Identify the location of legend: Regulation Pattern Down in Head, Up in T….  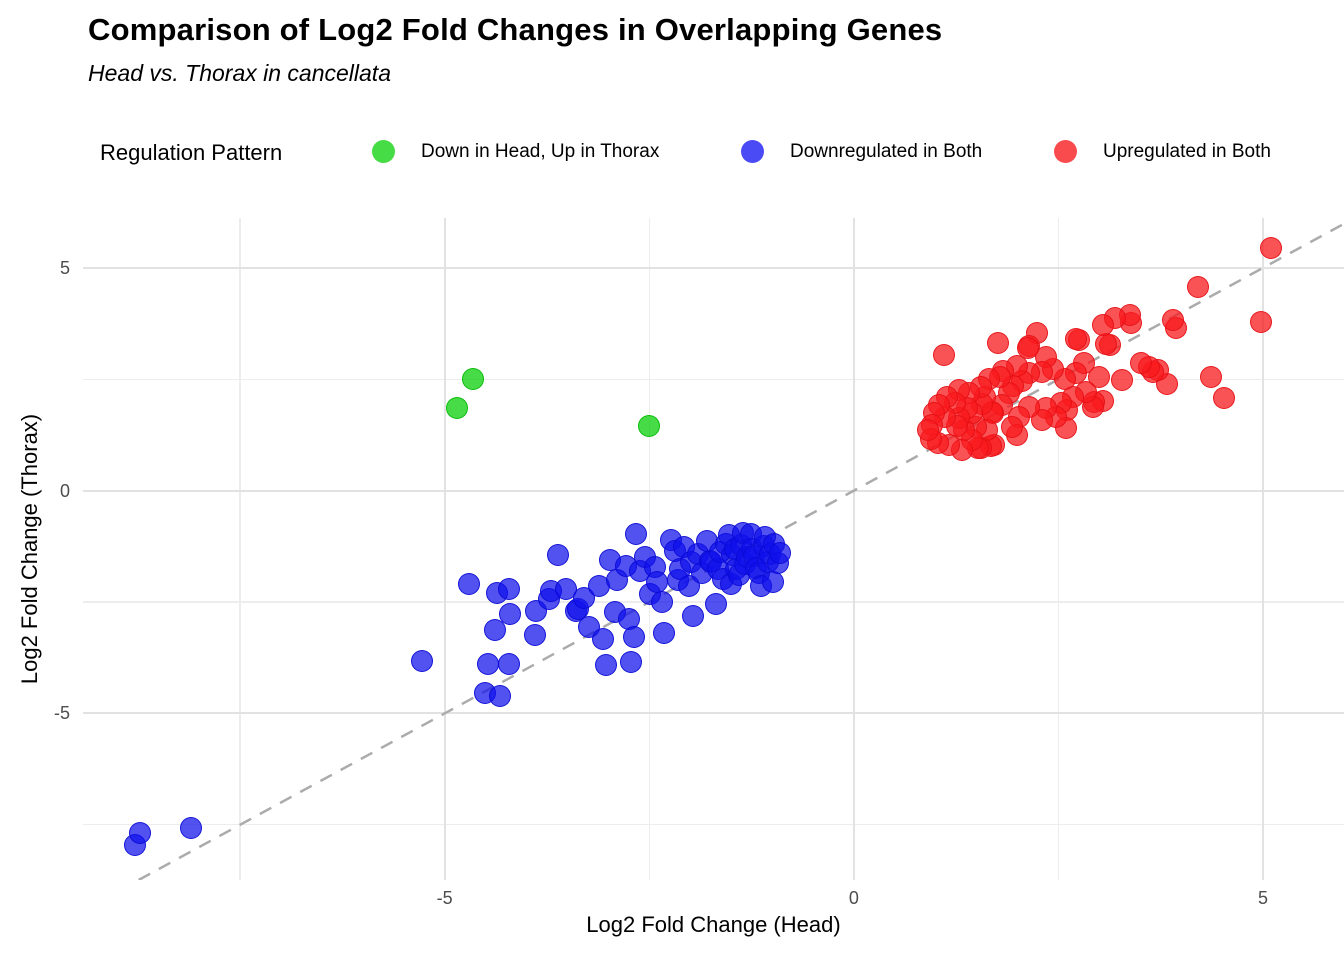
(672, 153).